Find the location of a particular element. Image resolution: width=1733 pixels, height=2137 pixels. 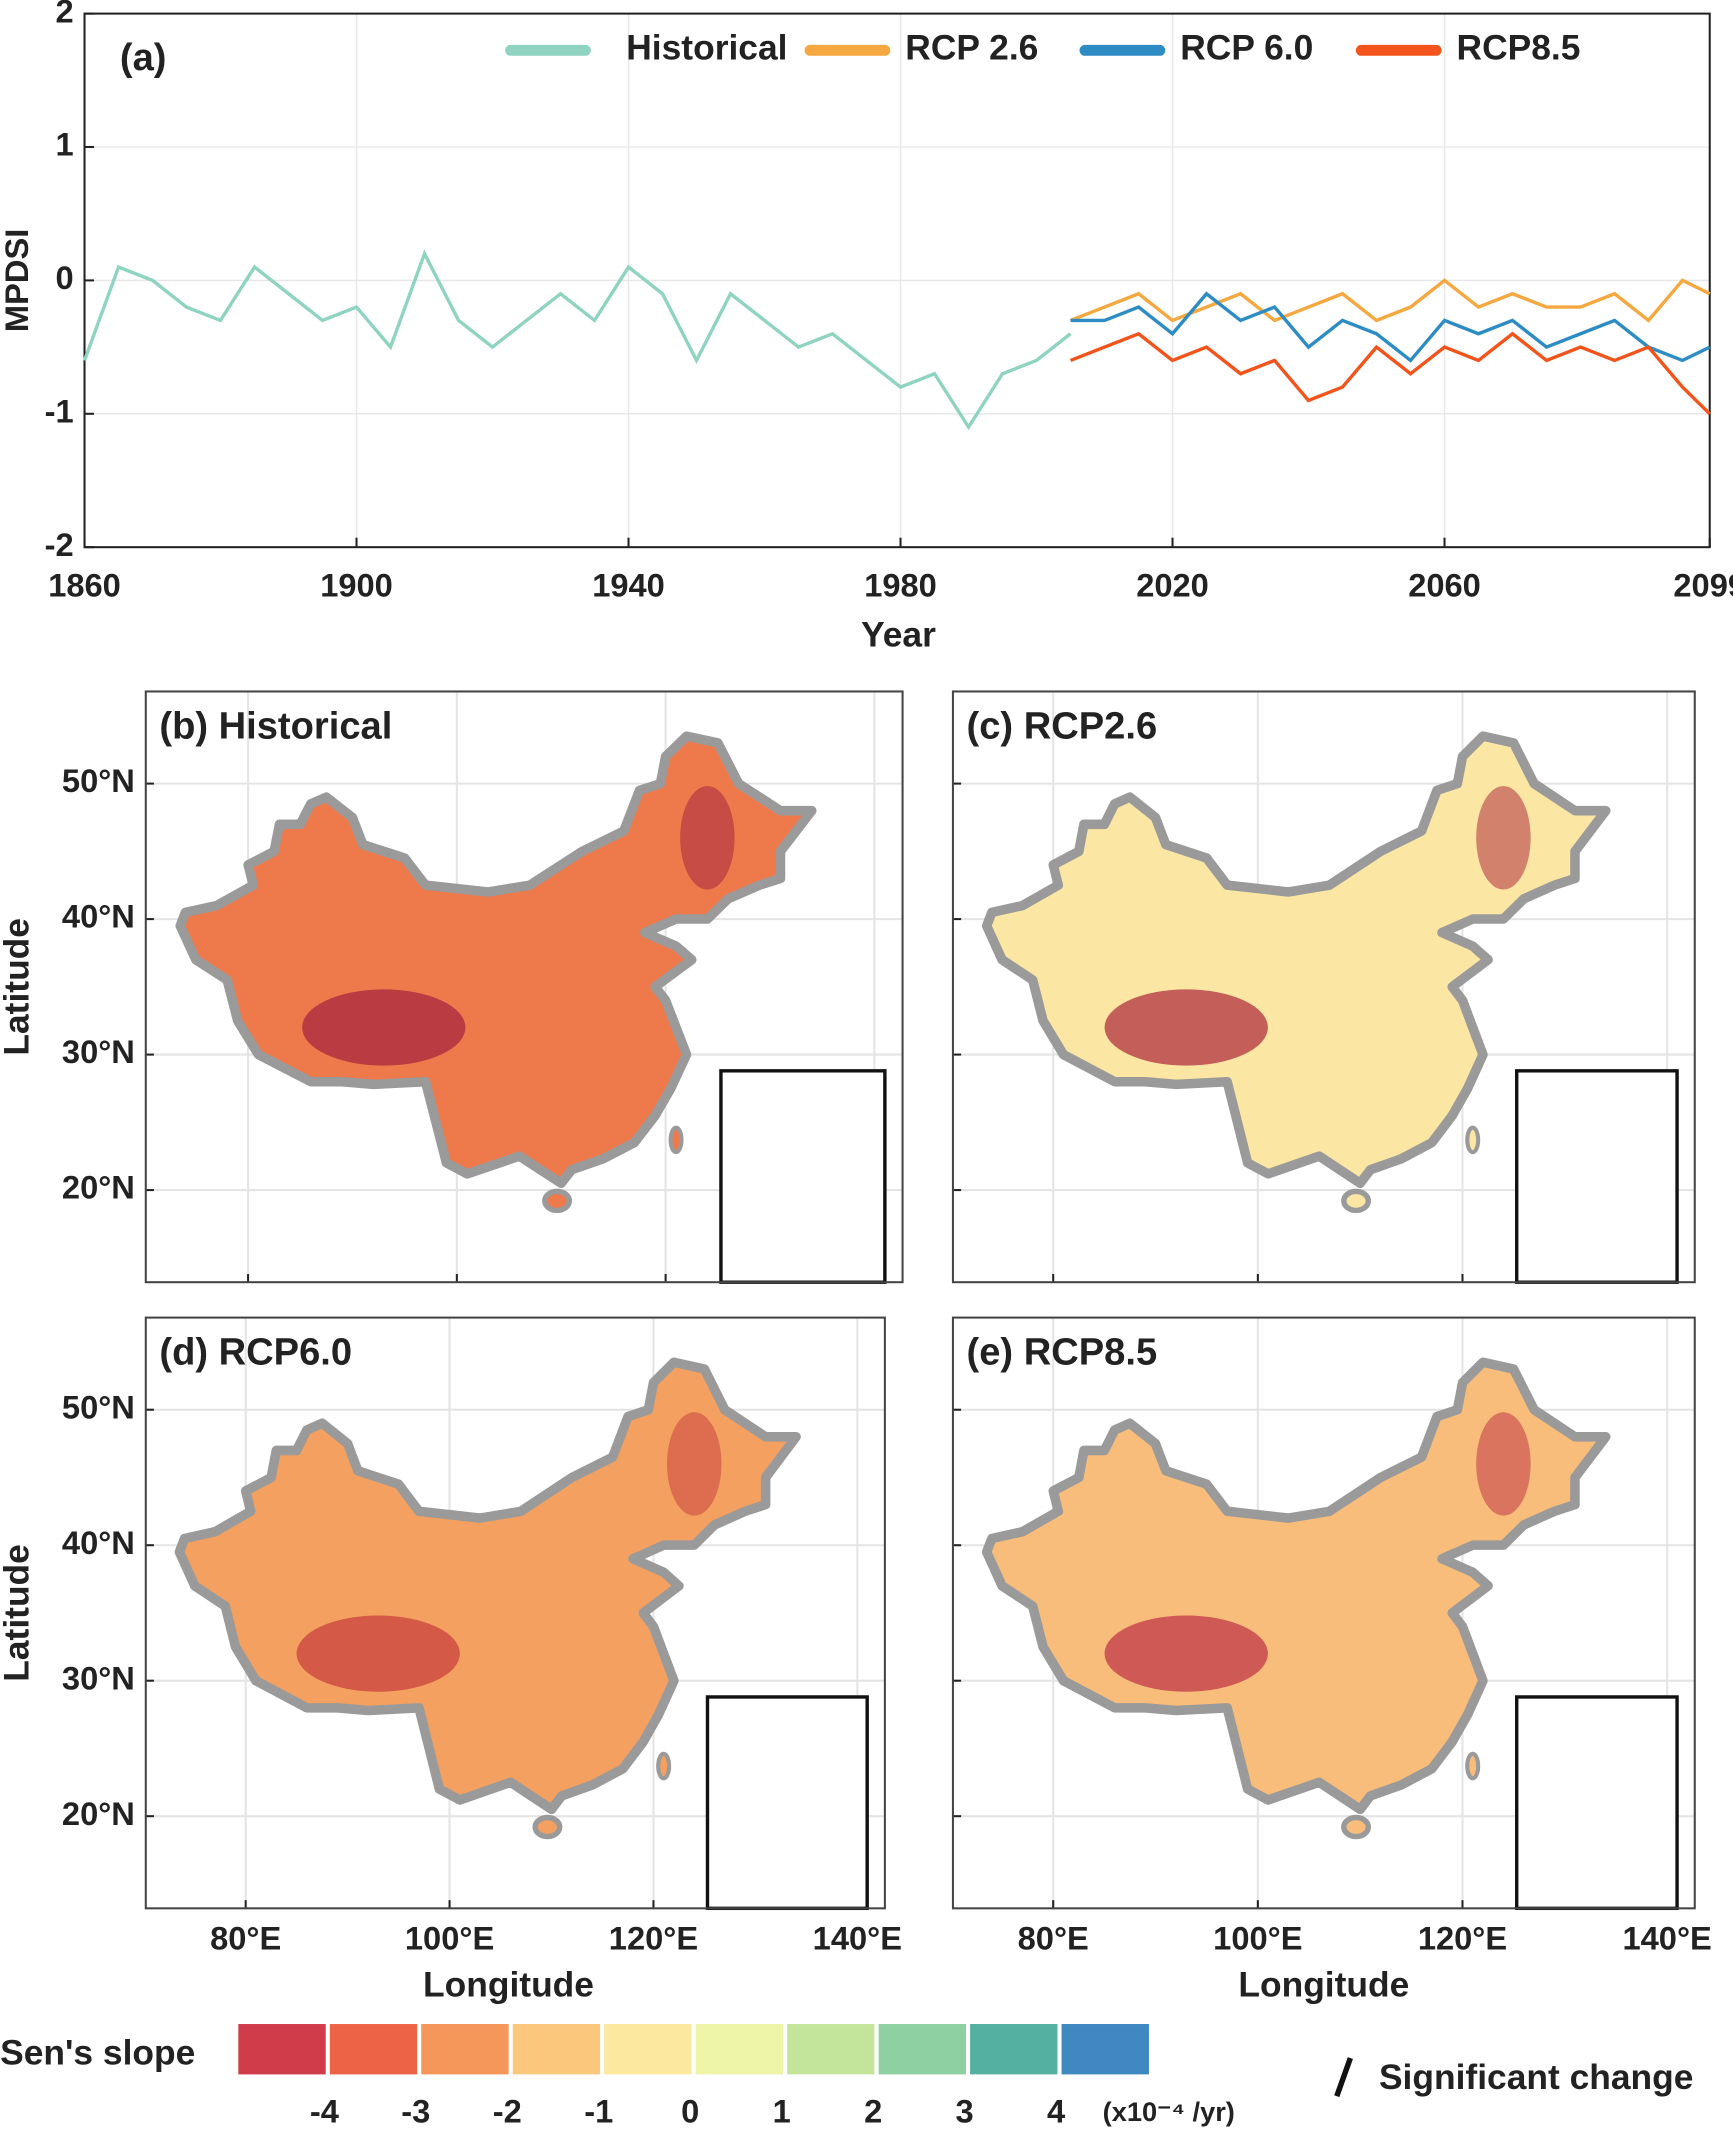

panel-title: (d) RCP6.0 is located at coordinates (255, 1352).